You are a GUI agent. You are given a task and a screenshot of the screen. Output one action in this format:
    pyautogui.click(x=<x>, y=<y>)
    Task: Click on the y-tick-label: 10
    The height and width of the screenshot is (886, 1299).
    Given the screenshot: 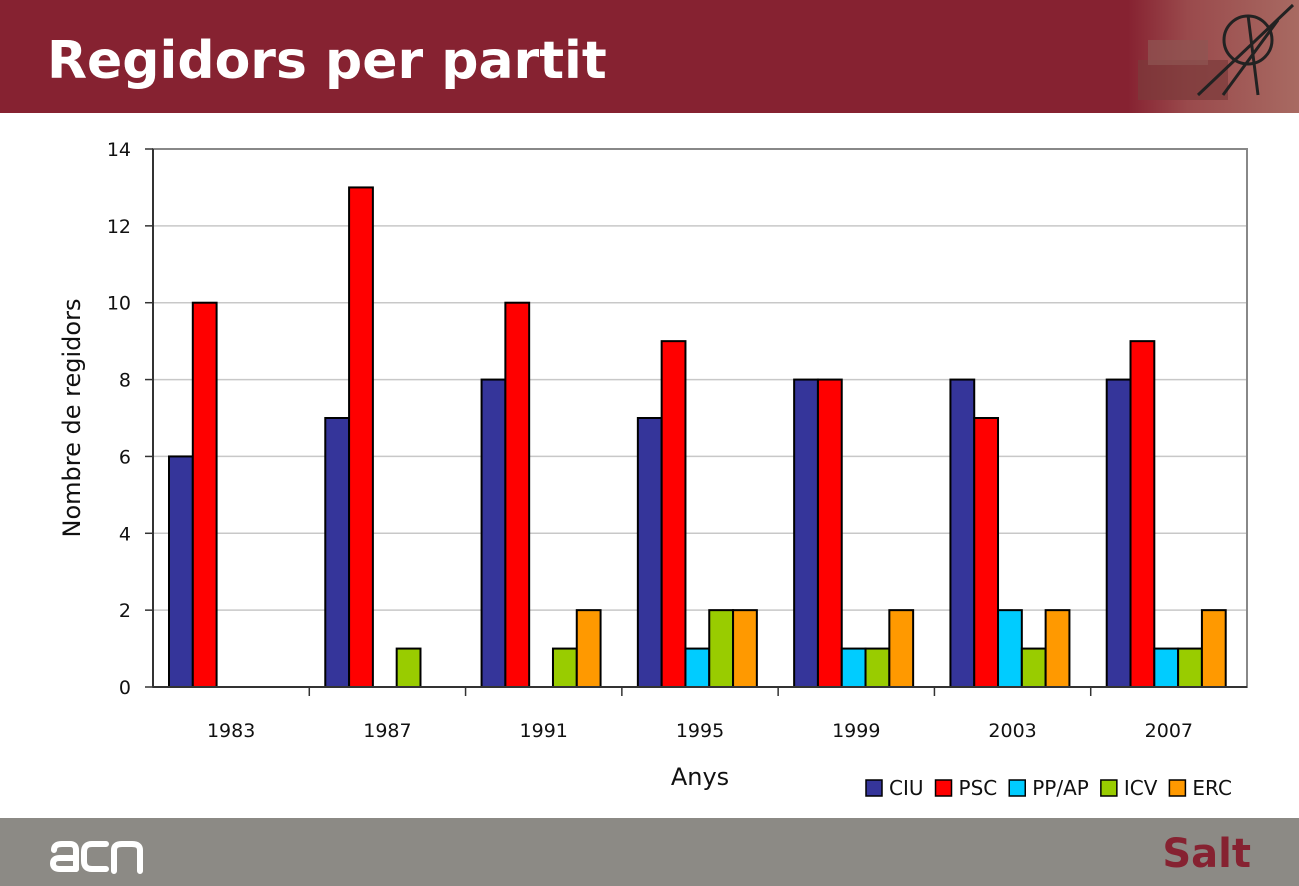 What is the action you would take?
    pyautogui.click(x=119, y=304)
    